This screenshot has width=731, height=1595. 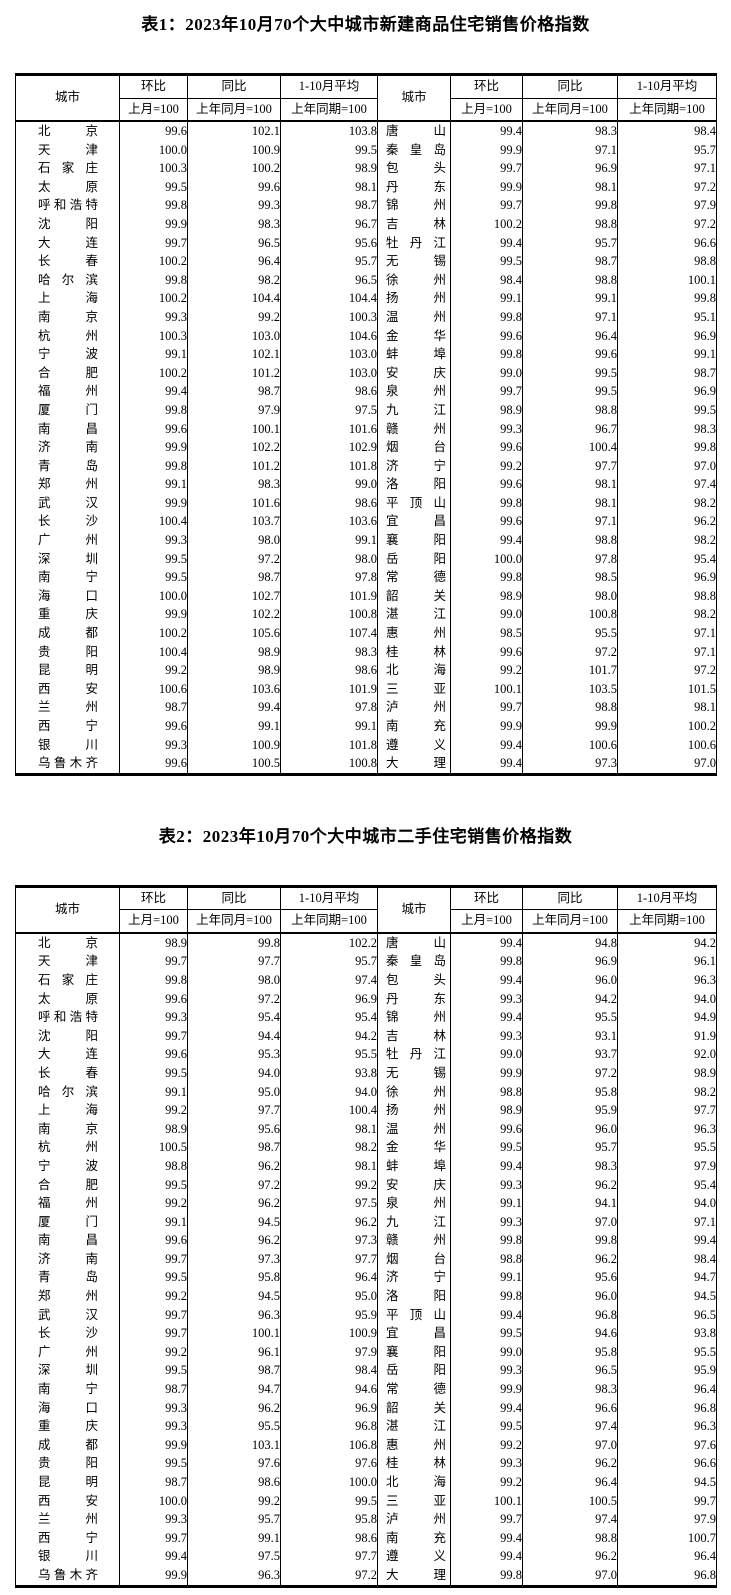 What do you see at coordinates (329, 187) in the screenshot?
I see `index-value: 98.1` at bounding box center [329, 187].